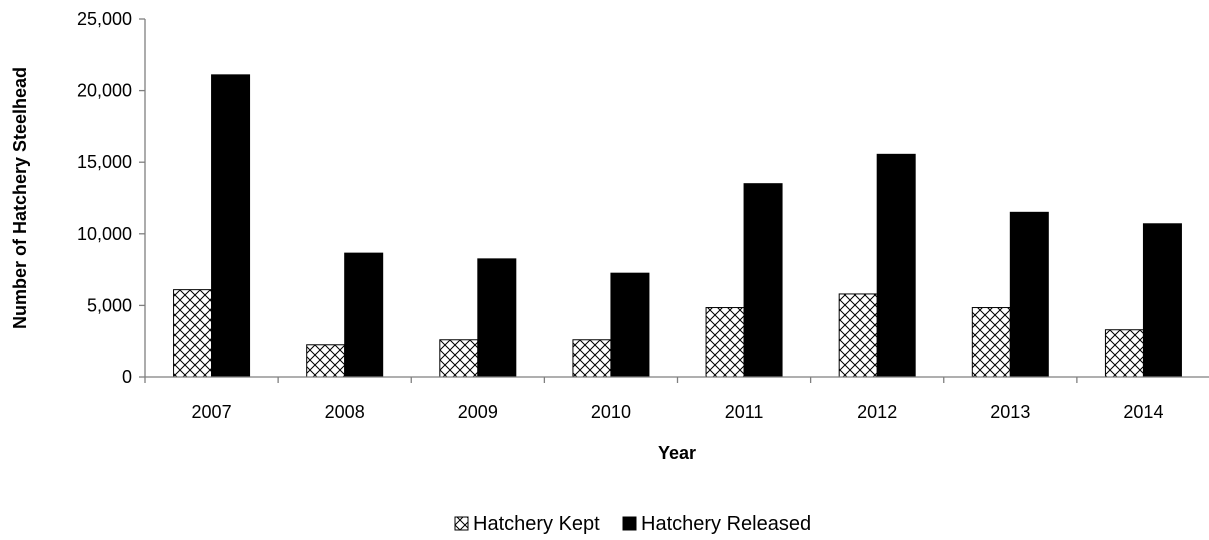 This screenshot has height=540, width=1209. Describe the element at coordinates (726, 524) in the screenshot. I see `legend-label: Hatchery Released` at that location.